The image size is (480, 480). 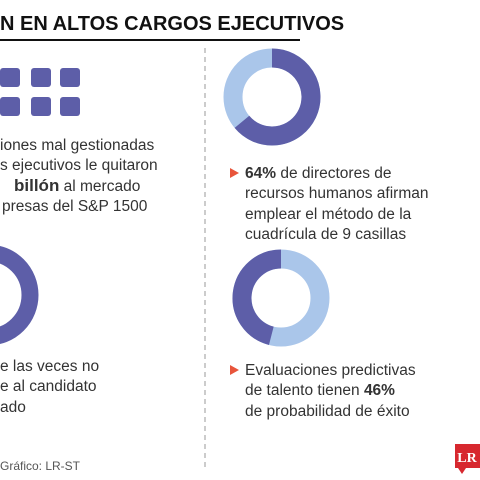 I want to click on text: de talento tienen, so click(x=304, y=390).